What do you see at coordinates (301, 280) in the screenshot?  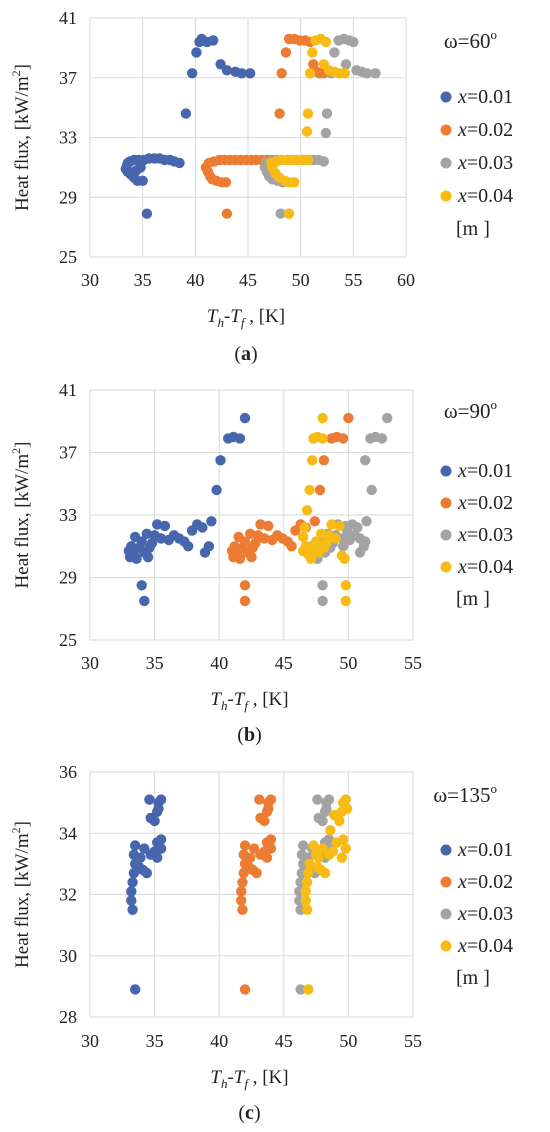 I see `x-tick-label: 50` at bounding box center [301, 280].